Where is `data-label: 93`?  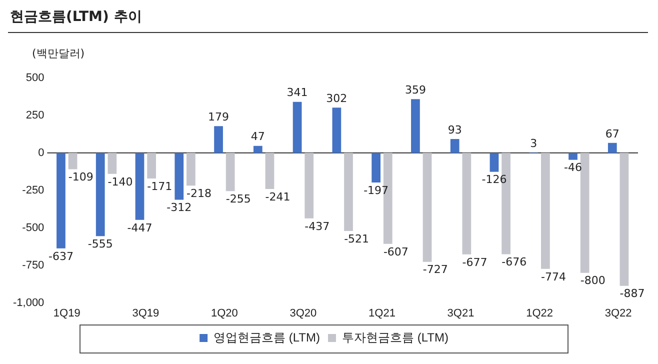 data-label: 93 is located at coordinates (455, 129).